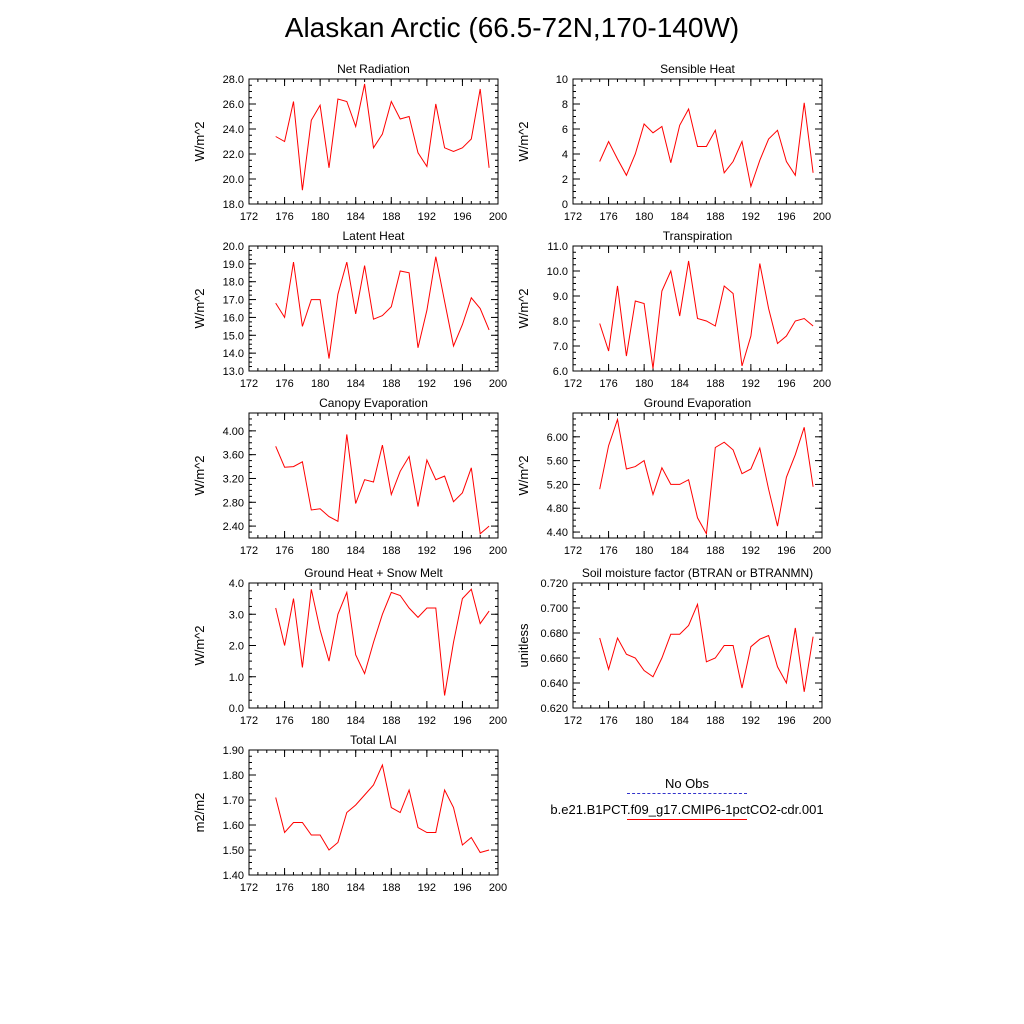  Describe the element at coordinates (565, 180) in the screenshot. I see `y-tick-label: 2` at that location.